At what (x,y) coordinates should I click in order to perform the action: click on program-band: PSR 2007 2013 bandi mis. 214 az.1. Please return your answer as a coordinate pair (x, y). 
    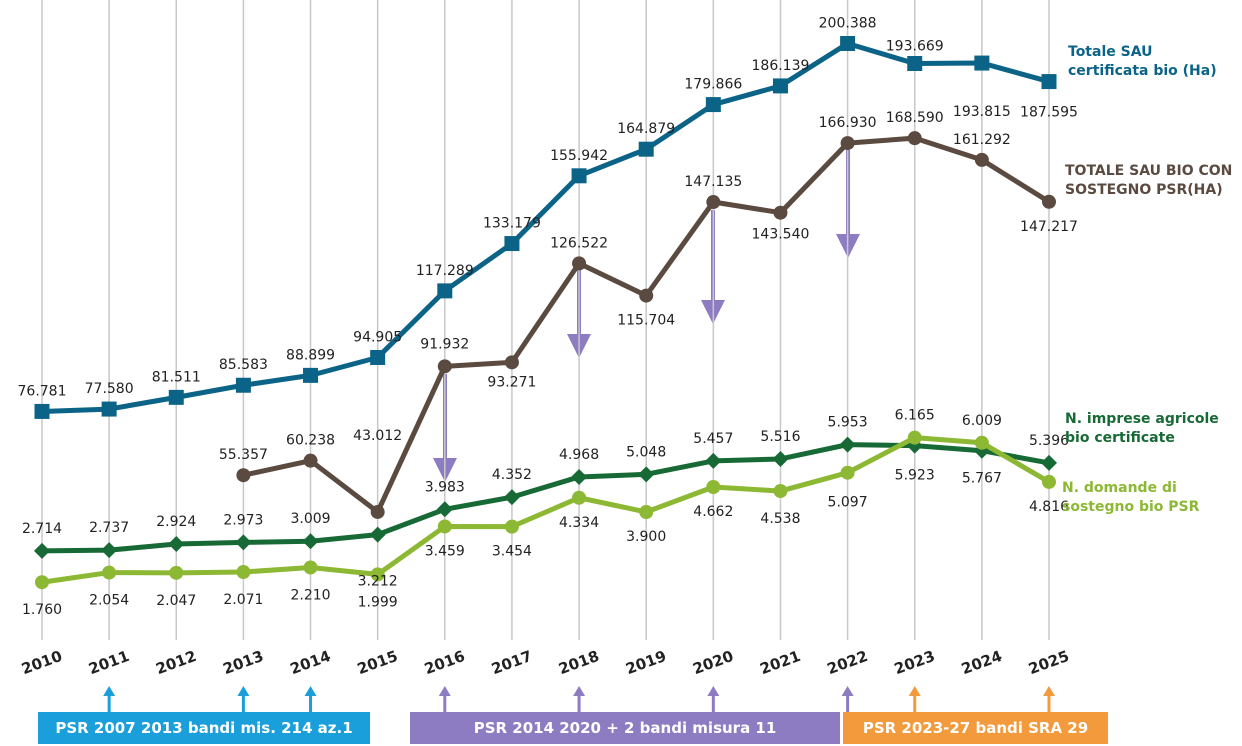
    Looking at the image, I should click on (204, 728).